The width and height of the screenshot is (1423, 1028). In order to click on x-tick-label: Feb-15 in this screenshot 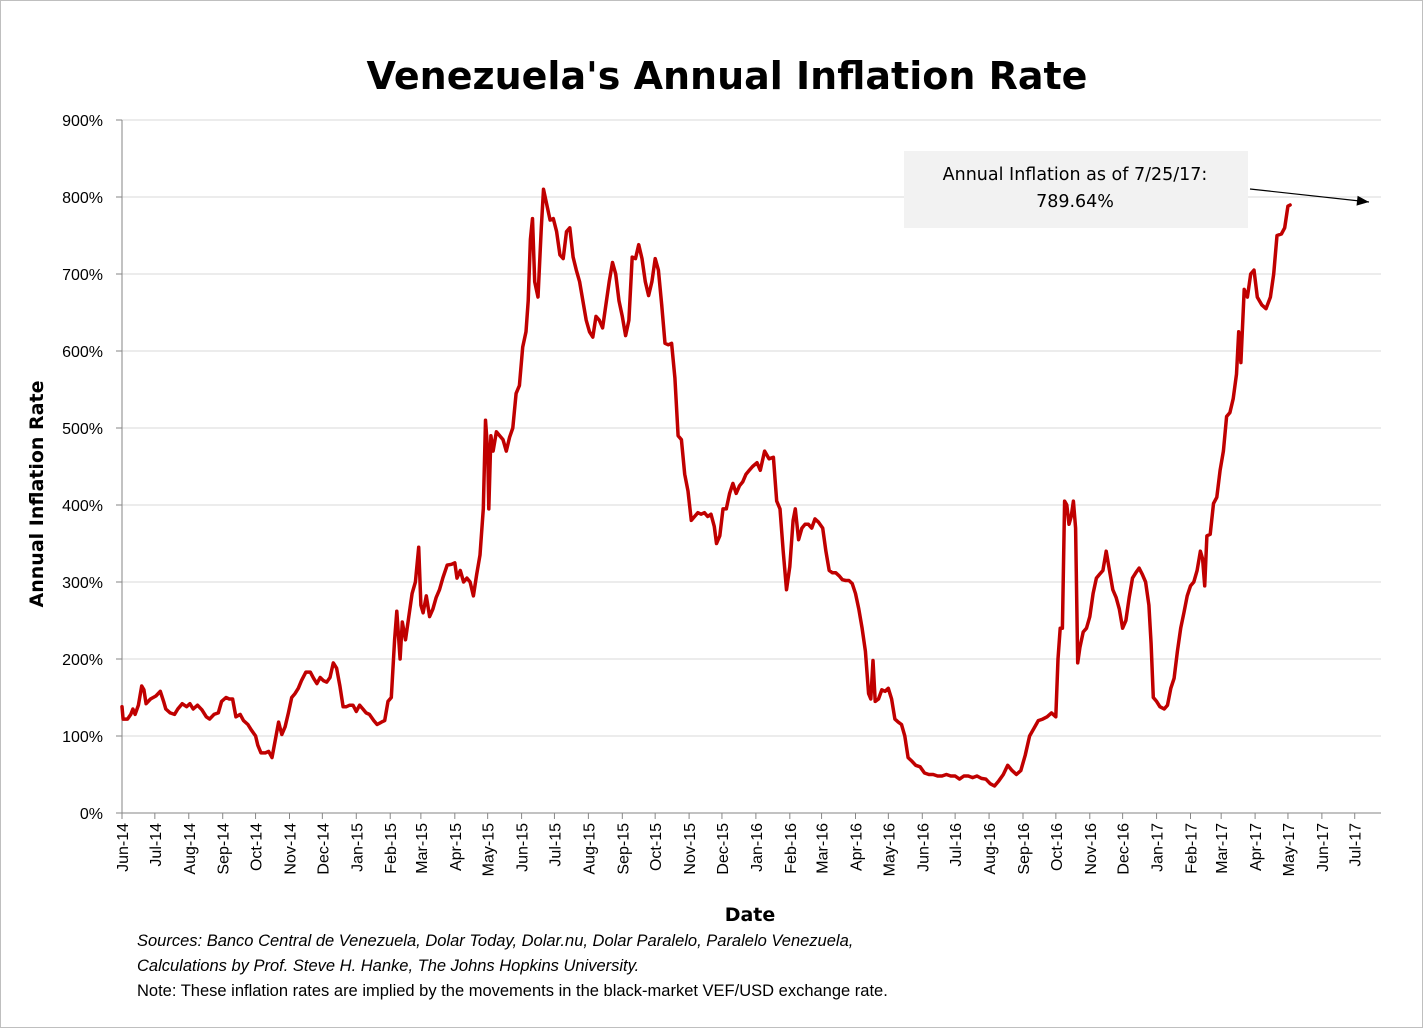, I will do `click(391, 848)`.